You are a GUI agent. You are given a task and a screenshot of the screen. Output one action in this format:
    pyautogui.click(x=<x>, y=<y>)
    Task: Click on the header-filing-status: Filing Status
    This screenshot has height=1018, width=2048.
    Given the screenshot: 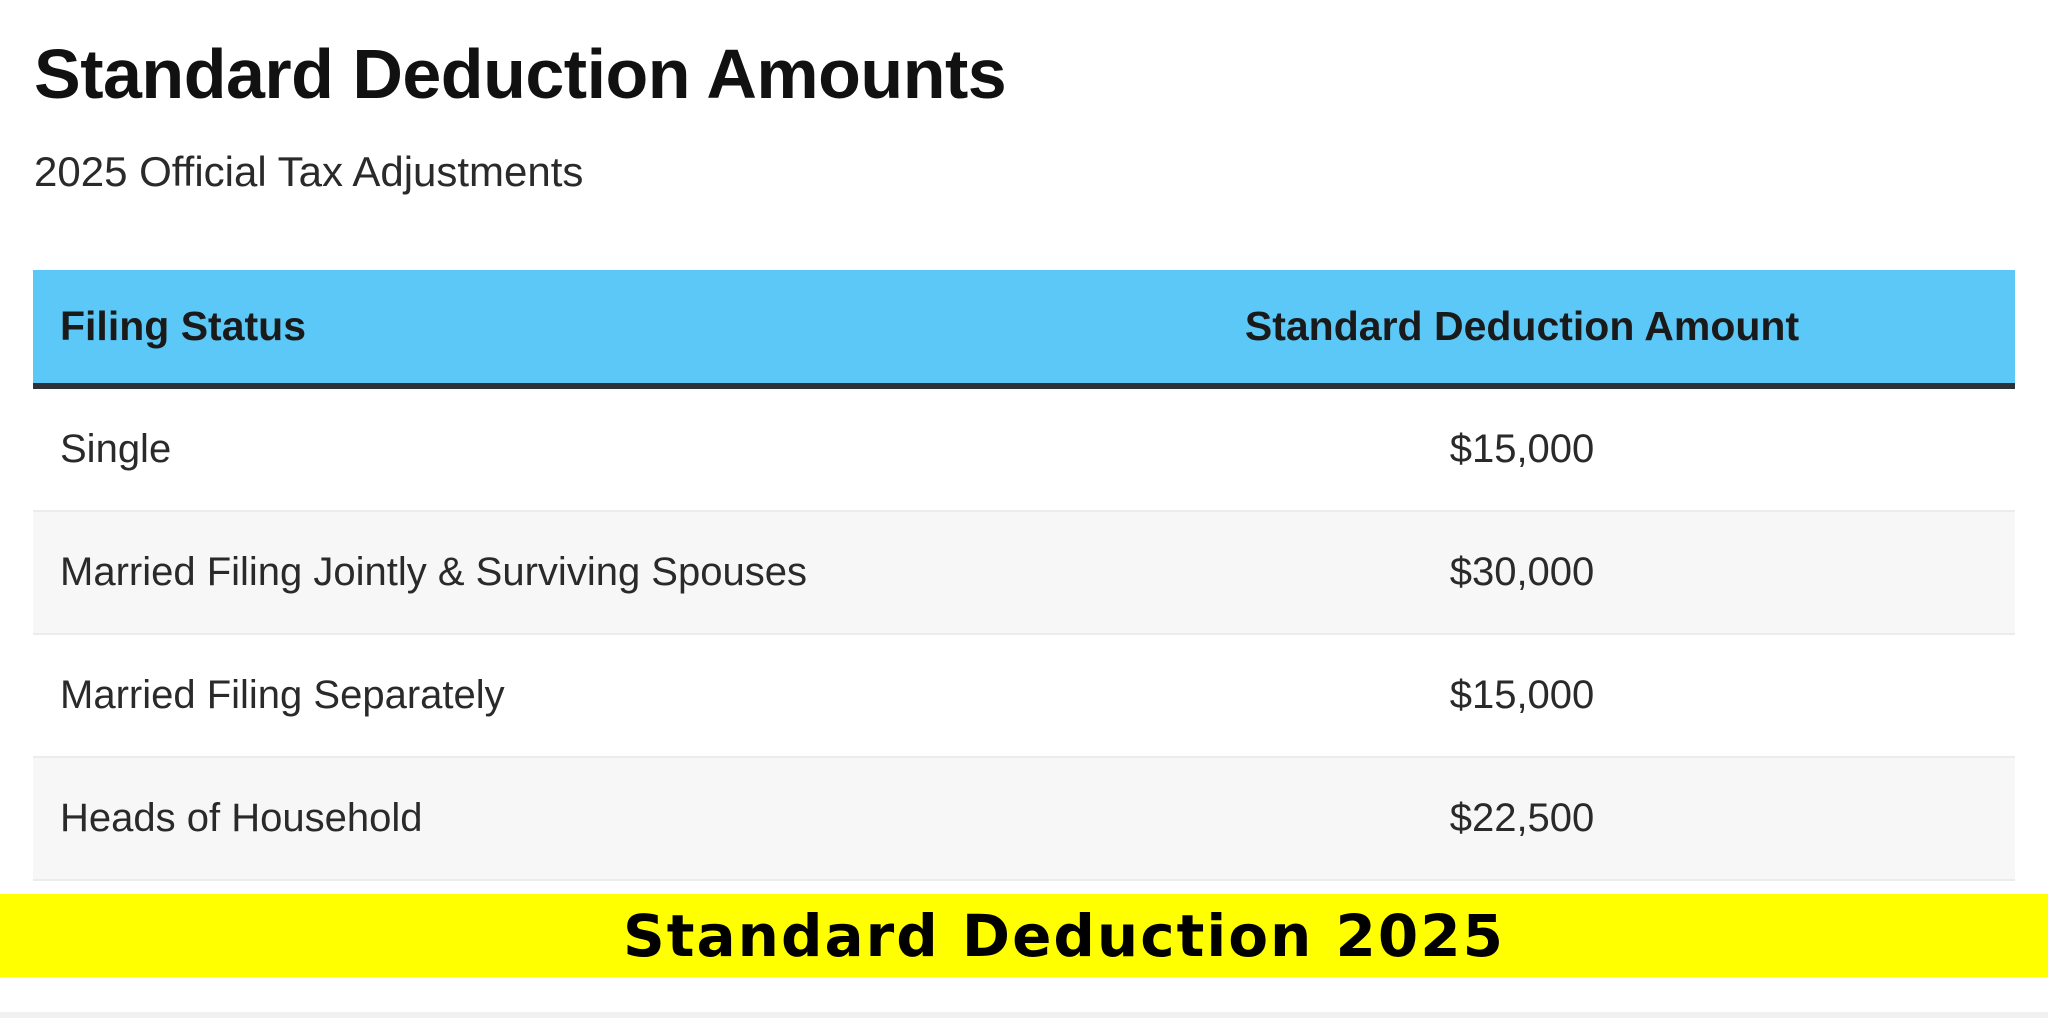 What is the action you would take?
    pyautogui.click(x=183, y=326)
    